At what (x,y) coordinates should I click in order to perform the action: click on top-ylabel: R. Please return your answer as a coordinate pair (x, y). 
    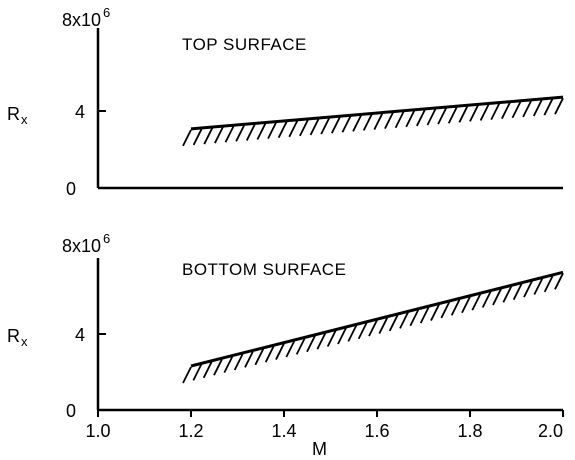
    Looking at the image, I should click on (13, 114).